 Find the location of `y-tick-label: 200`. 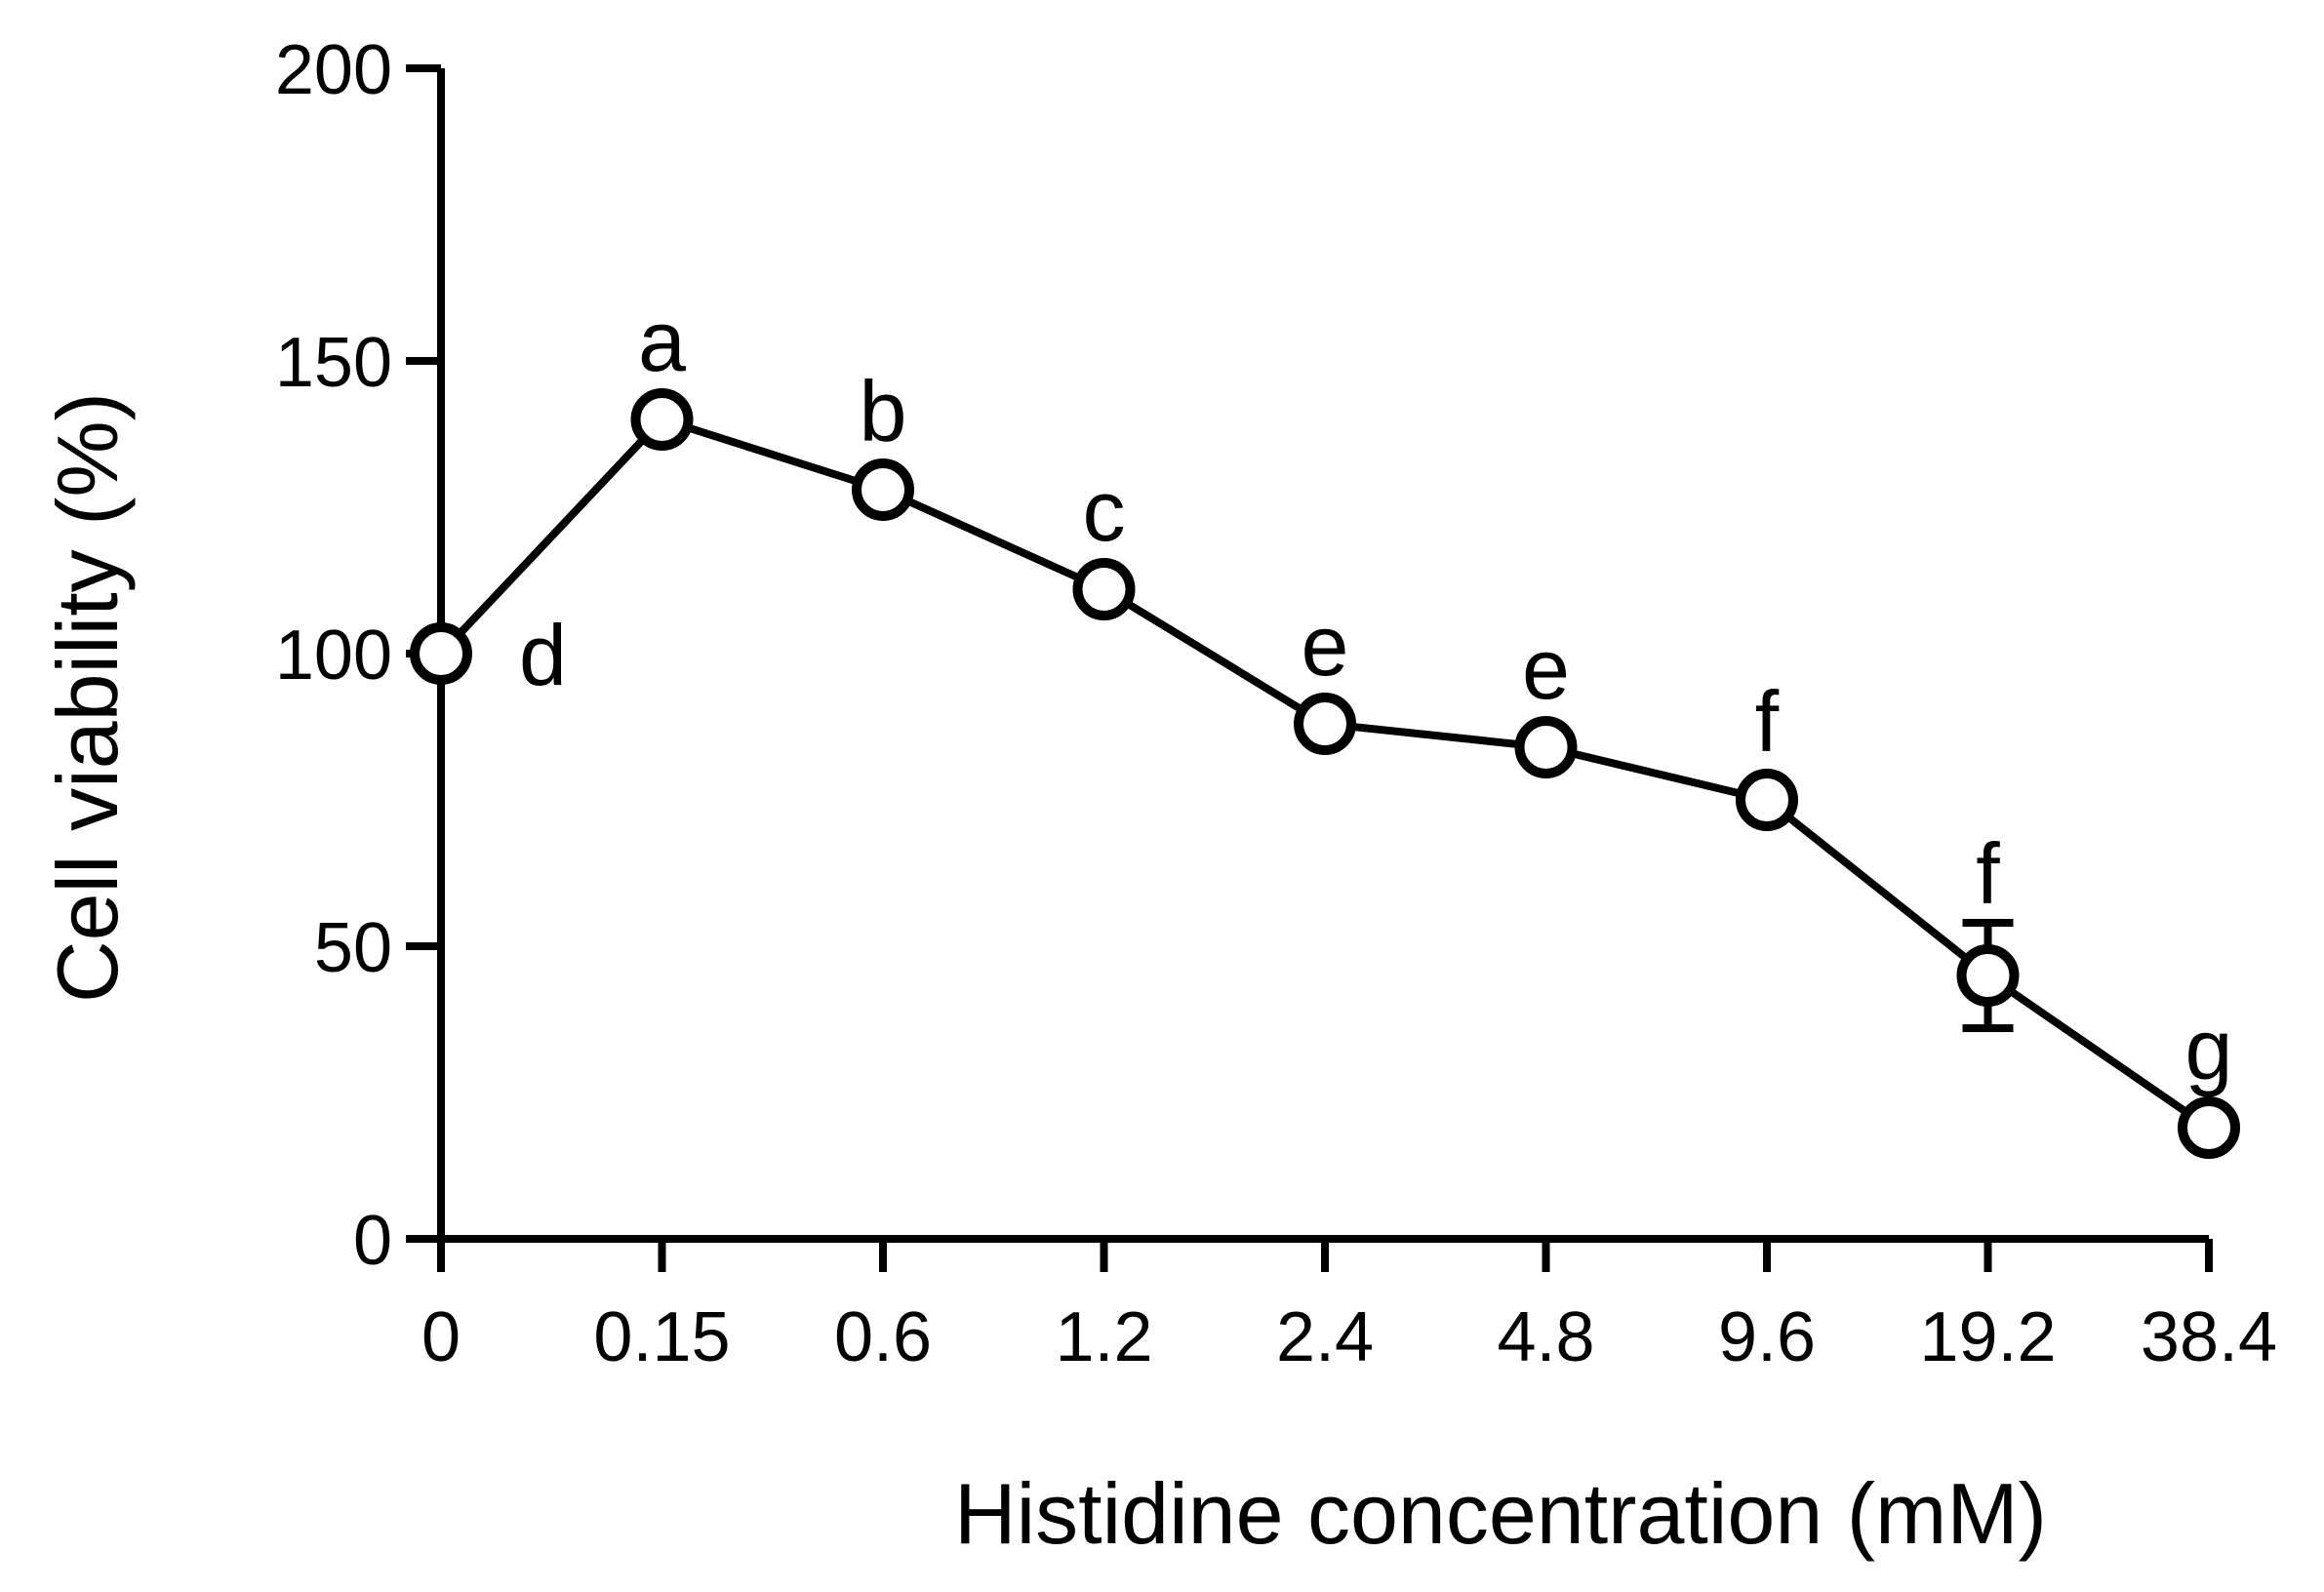

y-tick-label: 200 is located at coordinates (333, 70).